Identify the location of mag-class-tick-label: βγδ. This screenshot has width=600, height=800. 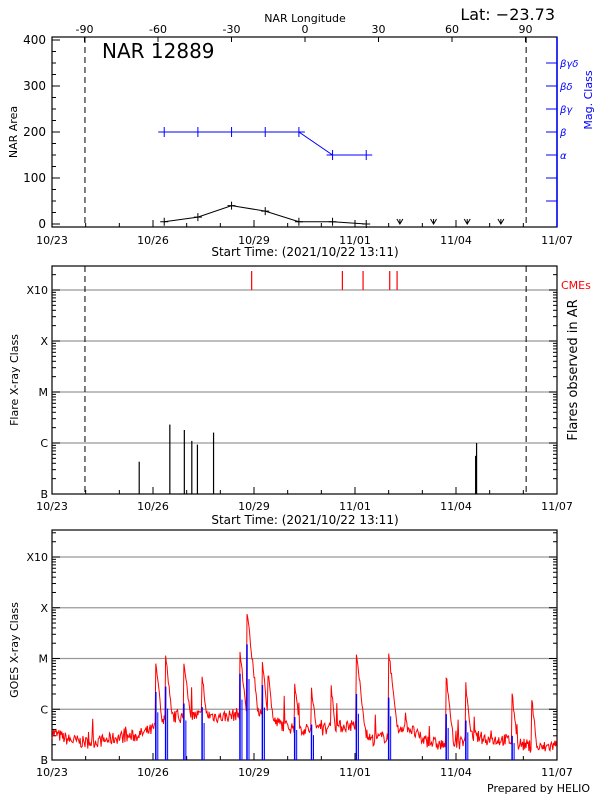
(568, 64).